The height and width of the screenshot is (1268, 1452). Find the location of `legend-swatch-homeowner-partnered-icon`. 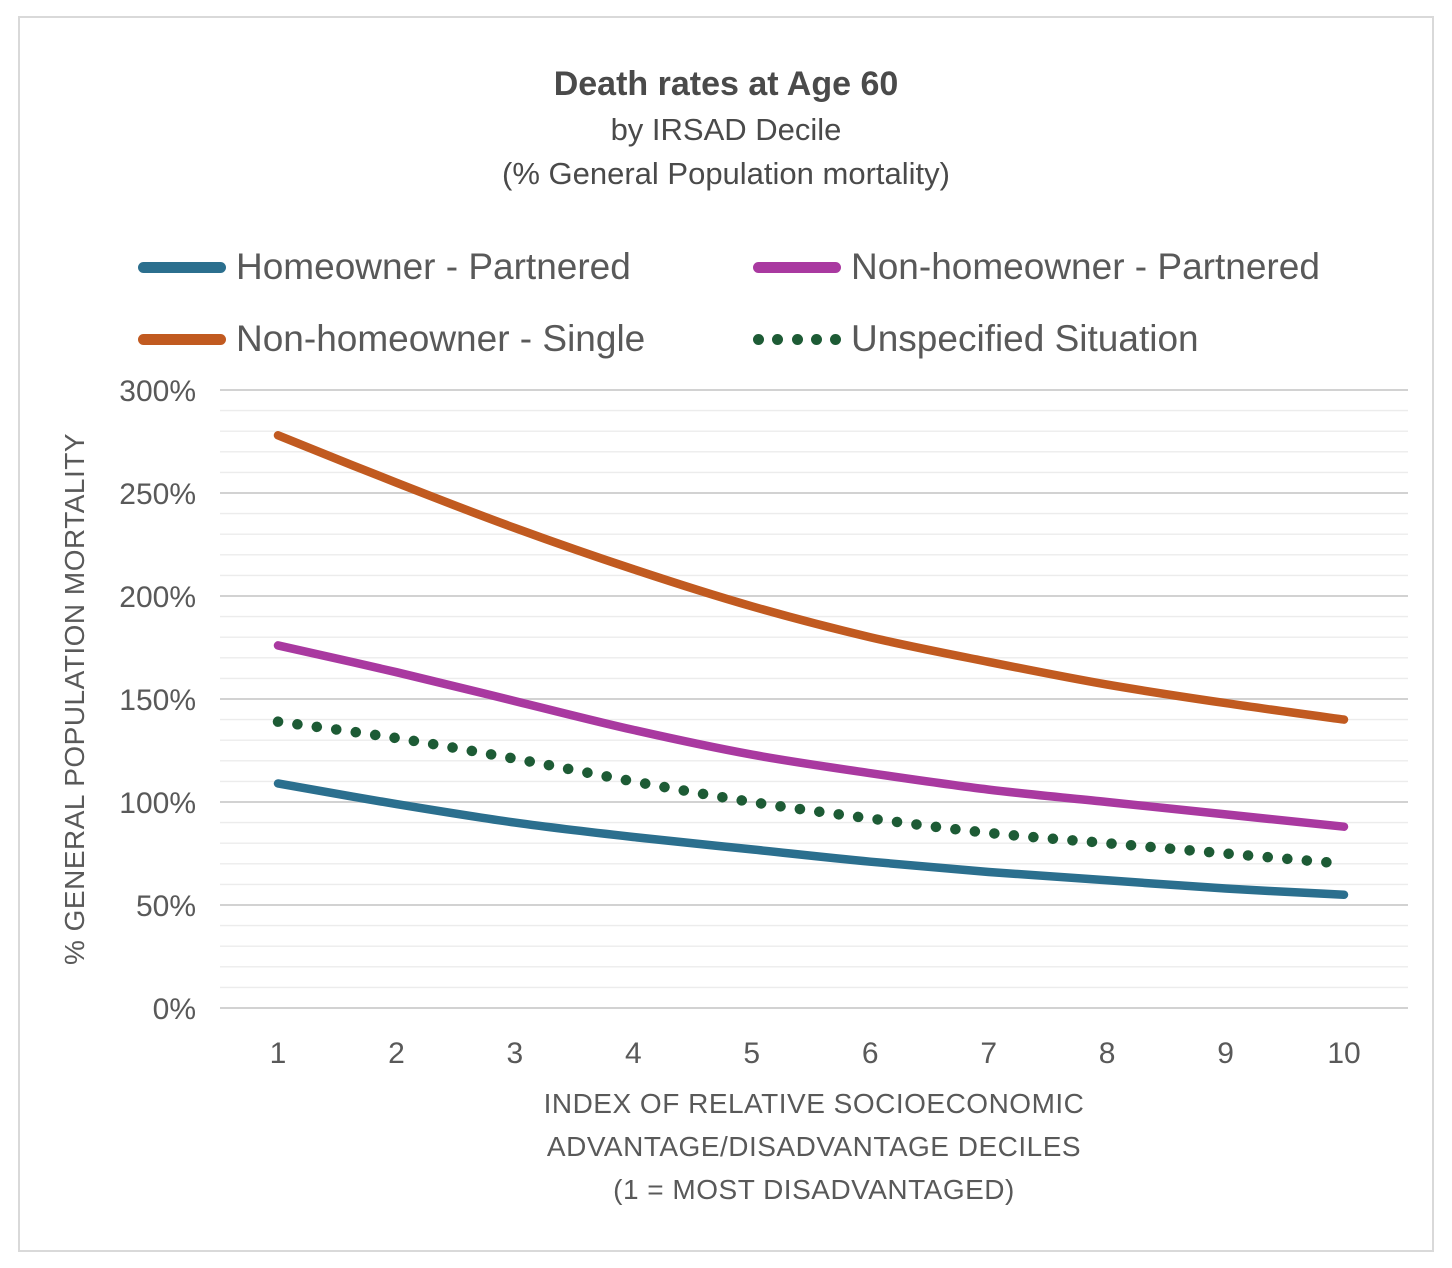

legend-swatch-homeowner-partnered-icon is located at coordinates (182, 267).